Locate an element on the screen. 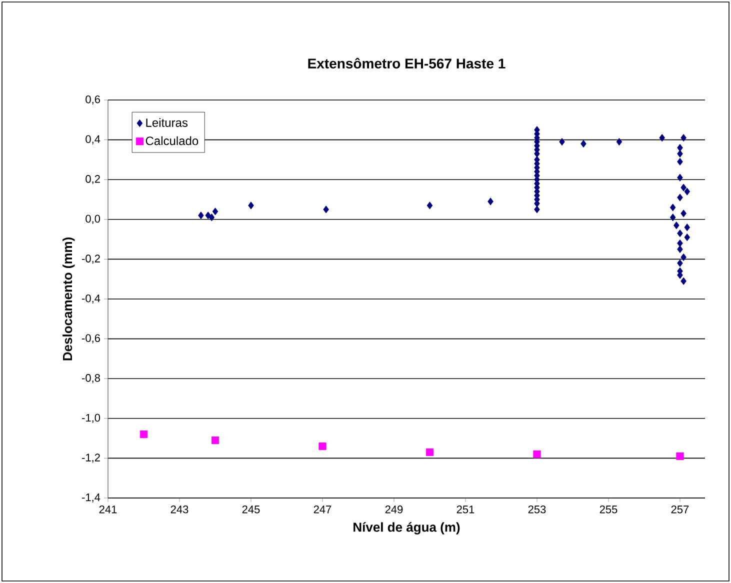 This screenshot has width=731, height=583. y-tick-label: -1,4 is located at coordinates (91, 498).